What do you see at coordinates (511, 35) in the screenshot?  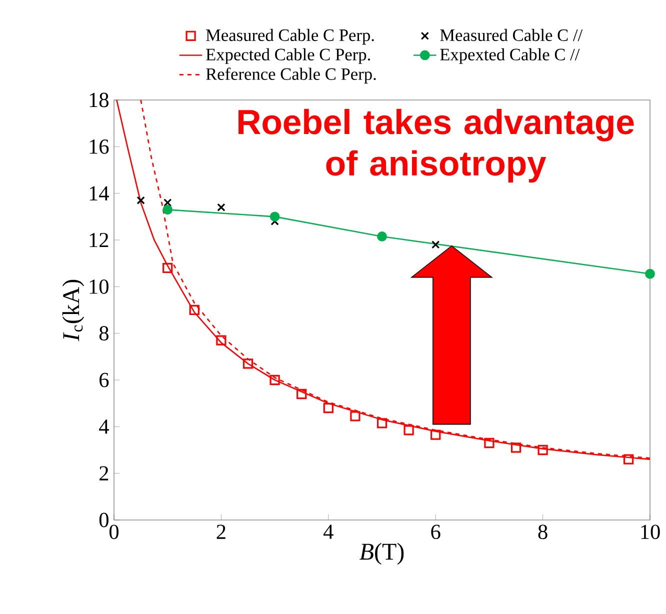 I see `legend-label: Measured Cable C //` at bounding box center [511, 35].